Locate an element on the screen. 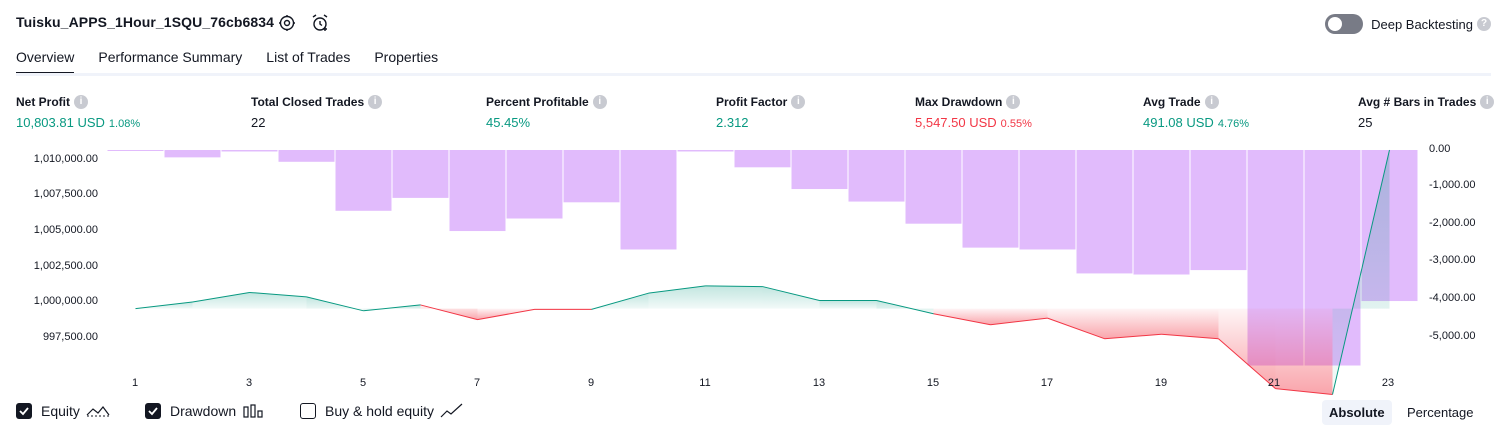 This screenshot has height=438, width=1507. deep-backtesting-toggle is located at coordinates (1344, 24).